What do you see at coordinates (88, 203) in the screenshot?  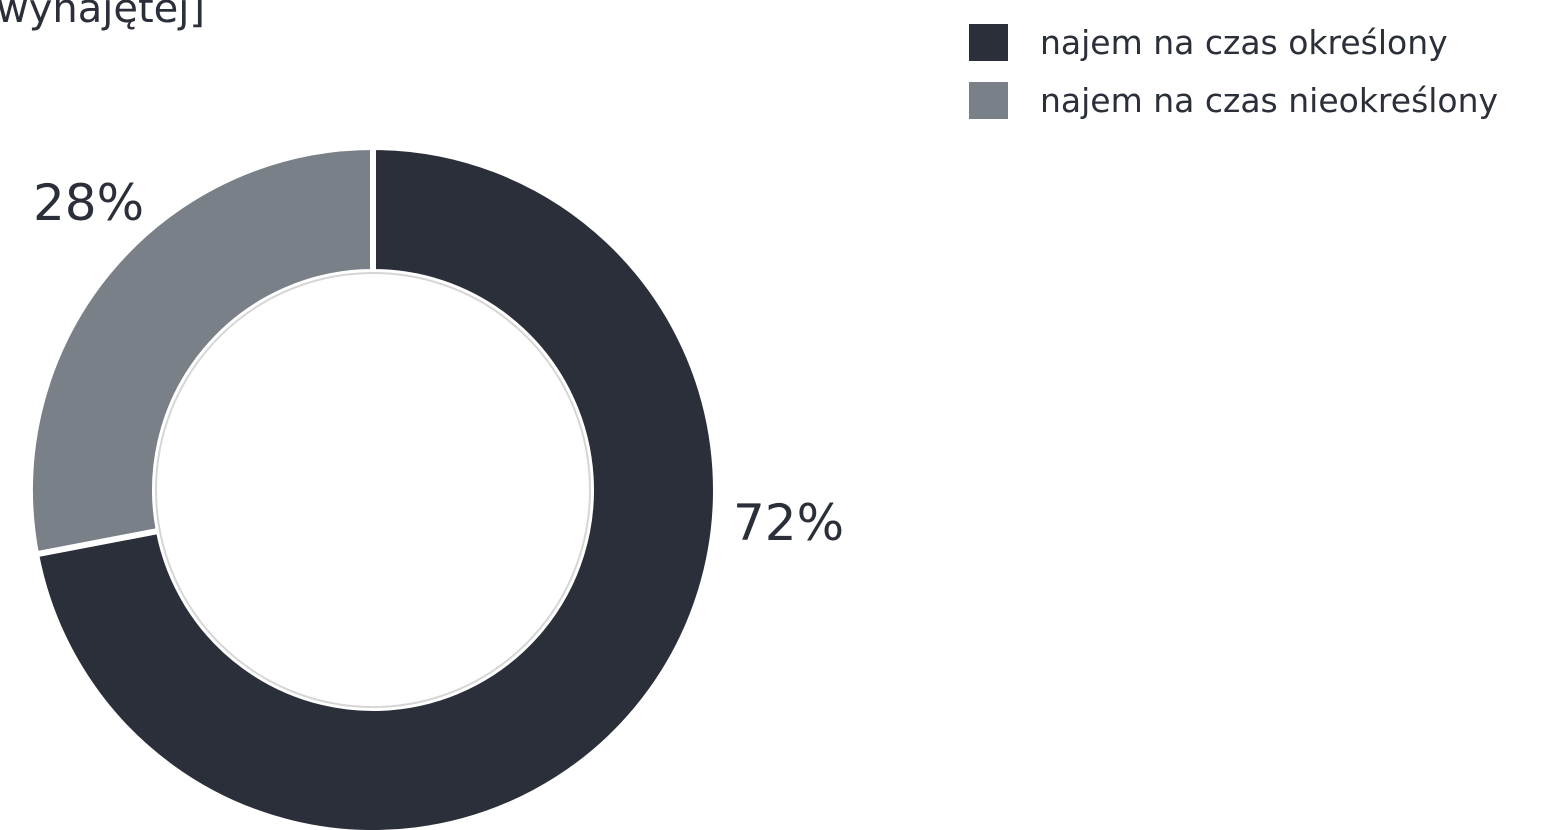 I see `data-label: 28%` at bounding box center [88, 203].